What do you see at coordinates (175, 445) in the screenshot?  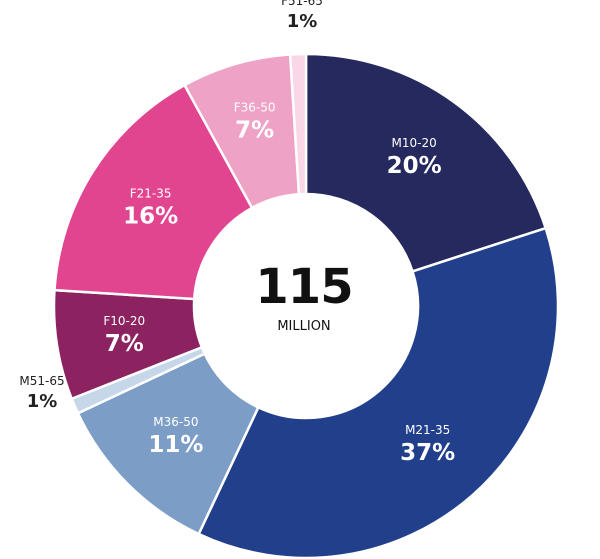 I see `slice-value-m36-50: 11%` at bounding box center [175, 445].